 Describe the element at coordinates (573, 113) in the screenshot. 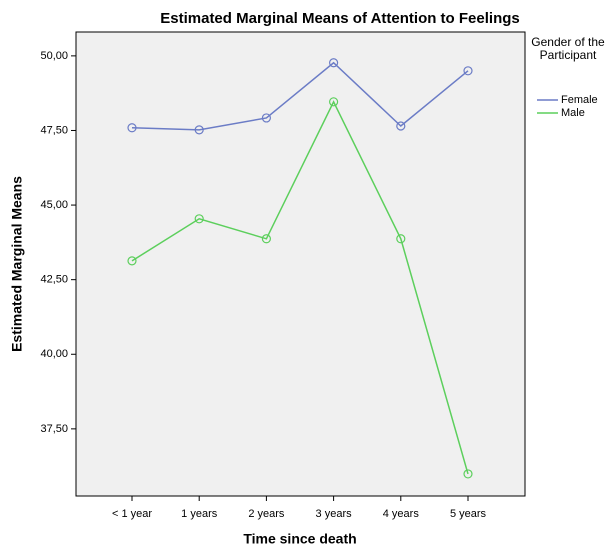

I see `legend-label: Male` at that location.